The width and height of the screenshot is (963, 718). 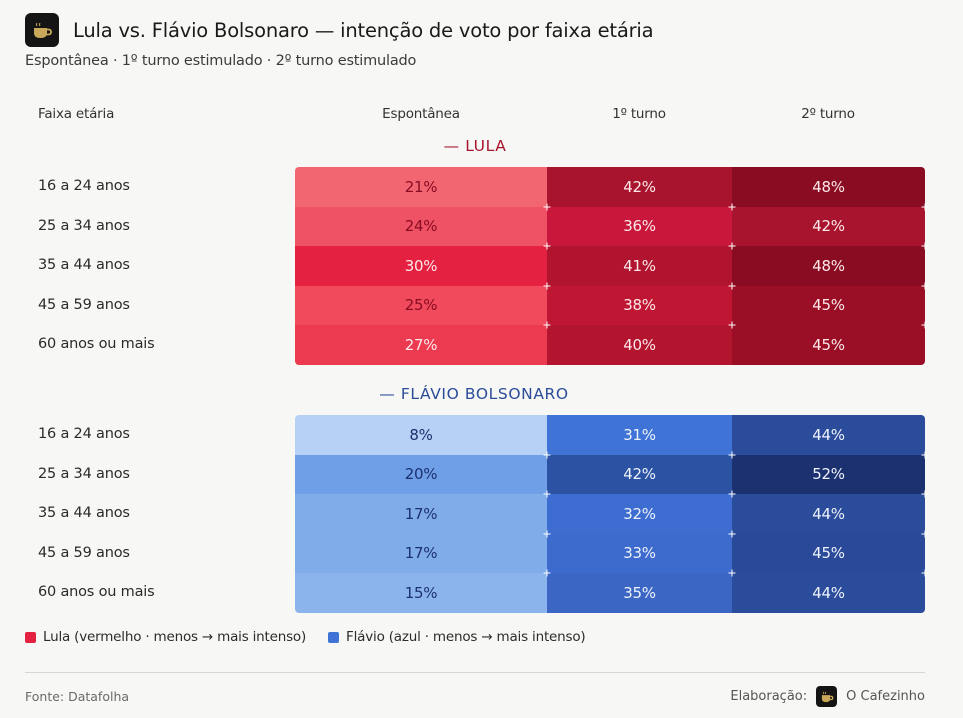 I want to click on column-header-2o-turno: 2º turno, so click(x=828, y=114).